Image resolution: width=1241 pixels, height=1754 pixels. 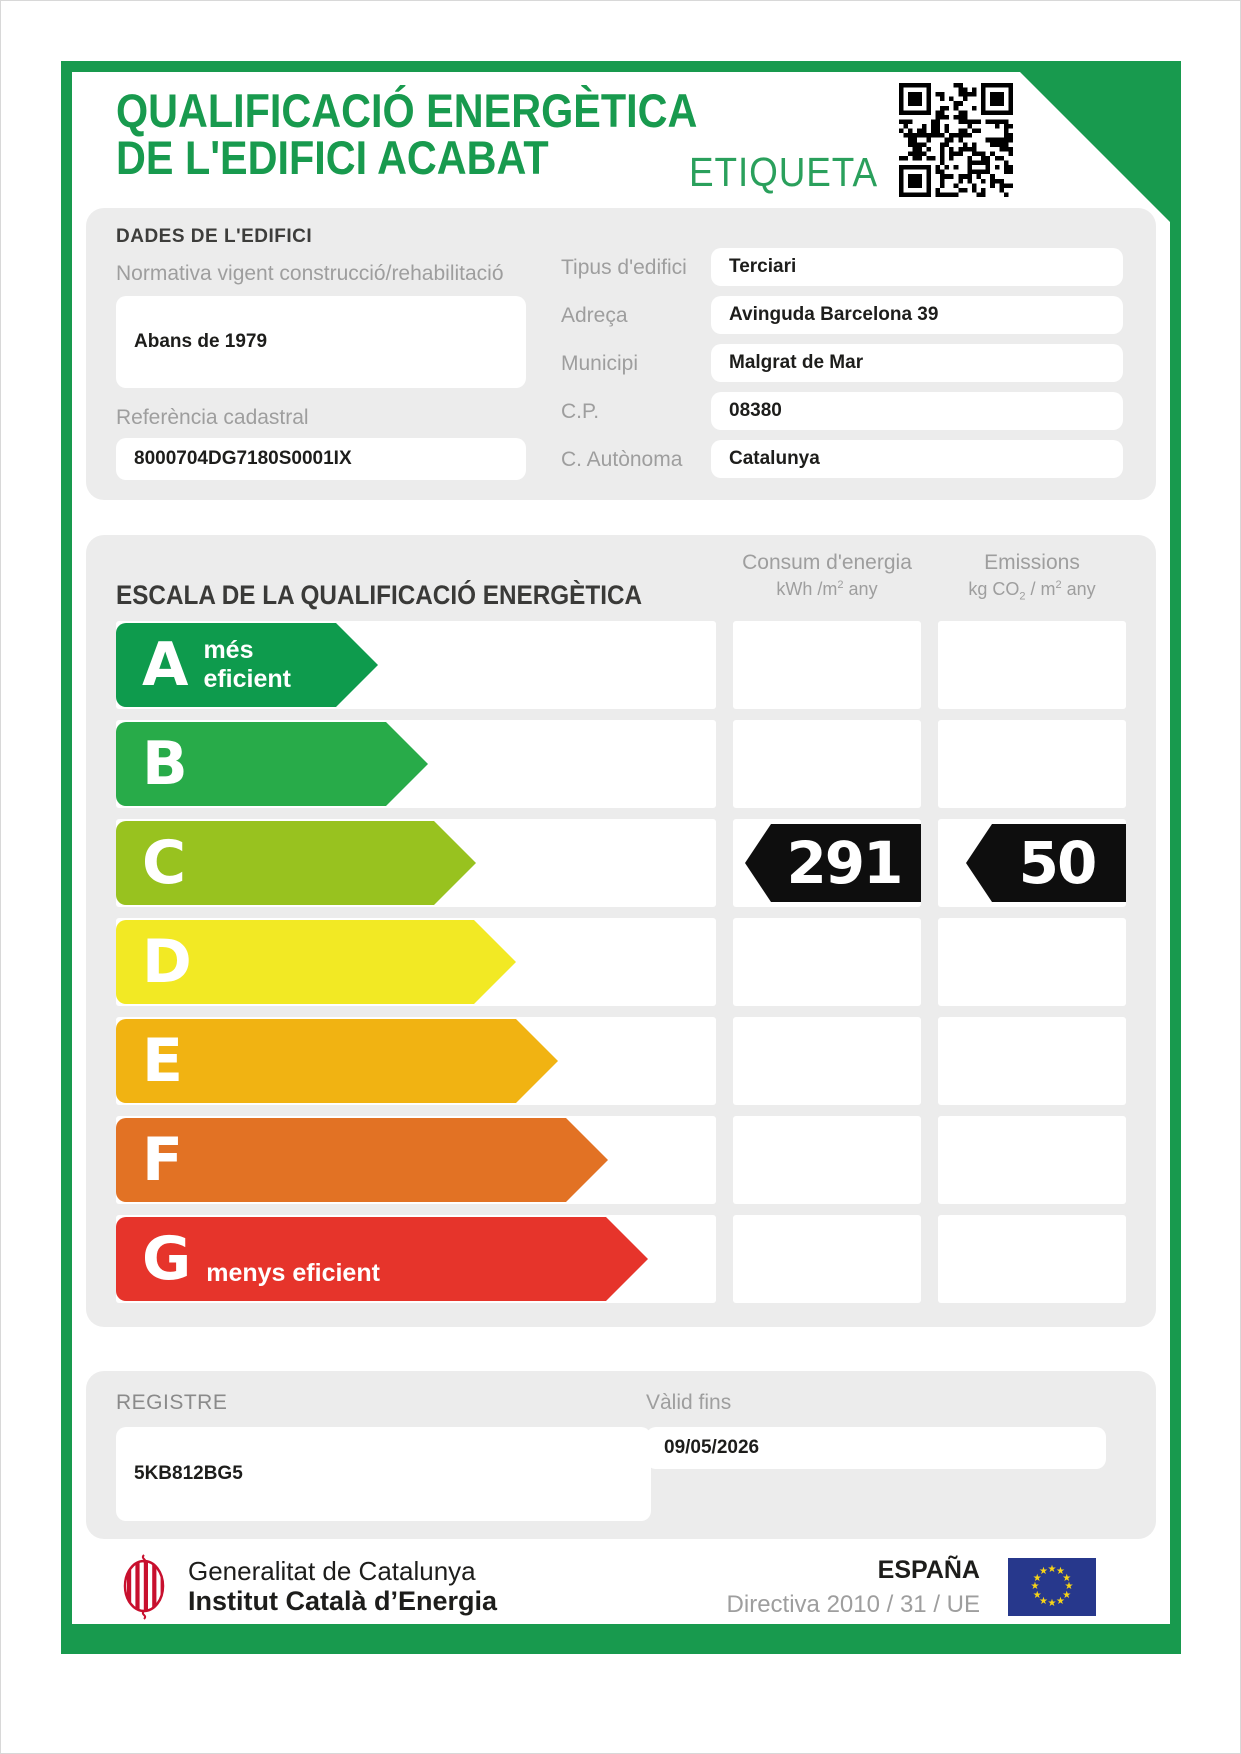 What do you see at coordinates (383, 1474) in the screenshot?
I see `registry-field: 5KB812BG5` at bounding box center [383, 1474].